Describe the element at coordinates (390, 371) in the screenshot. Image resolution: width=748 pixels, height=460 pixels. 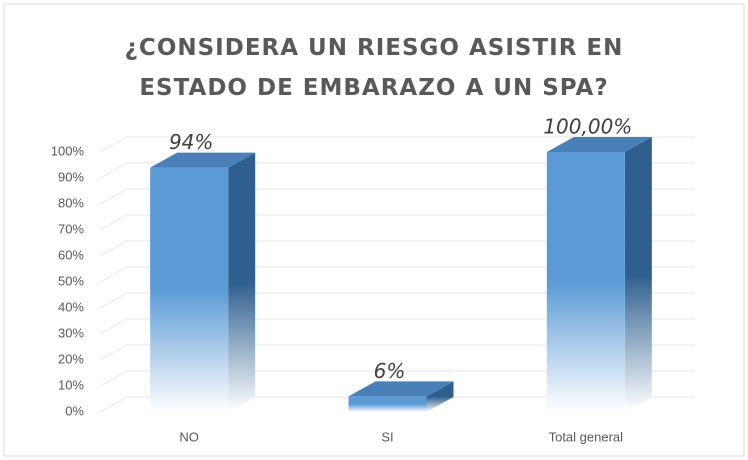
I see `value-label: 6%` at that location.